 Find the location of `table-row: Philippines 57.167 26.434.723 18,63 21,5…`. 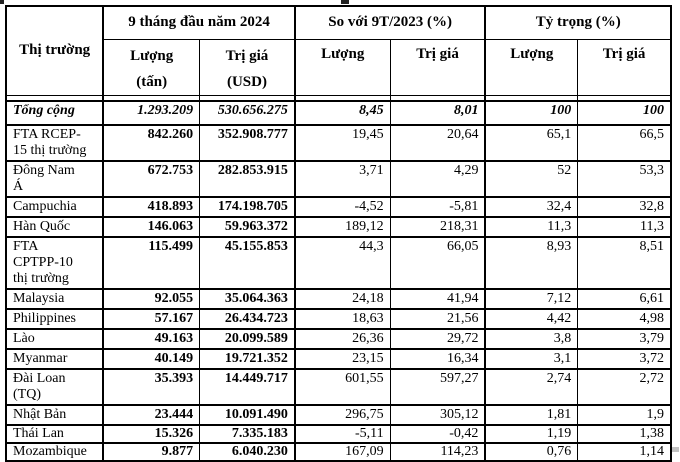

table-row: Philippines 57.167 26.434.723 18,63 21,5… is located at coordinates (338, 319).